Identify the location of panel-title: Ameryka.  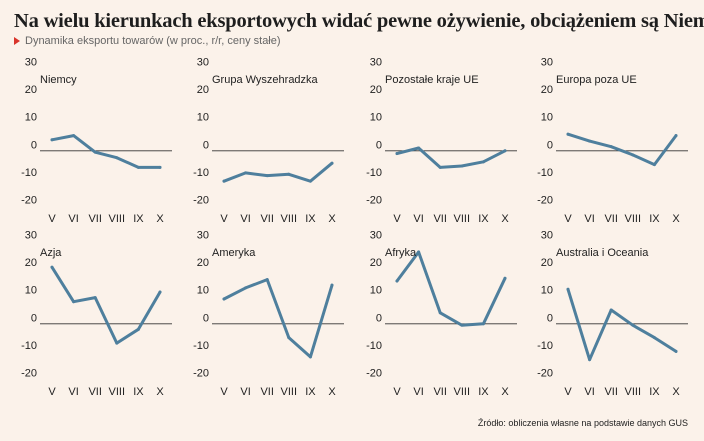
(234, 253).